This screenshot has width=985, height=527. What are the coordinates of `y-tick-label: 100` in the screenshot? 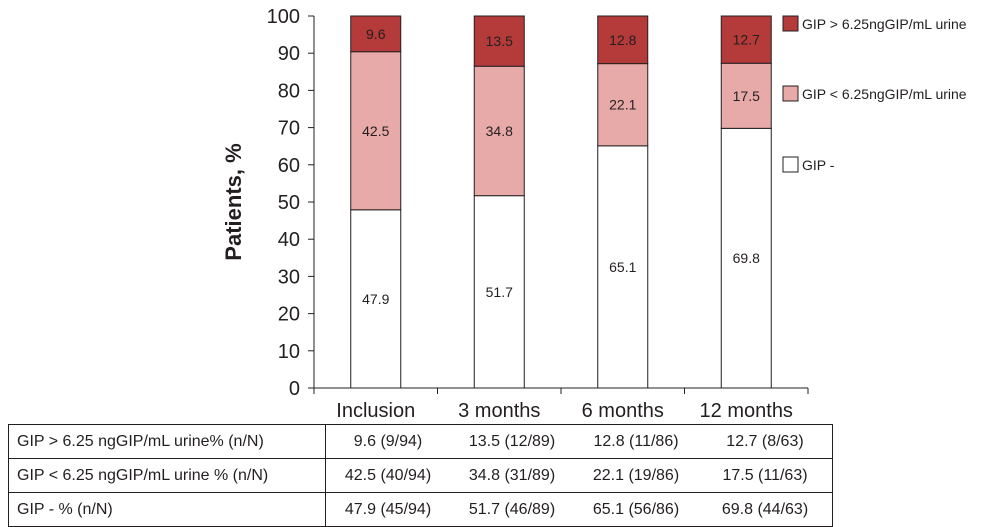 It's located at (283, 17).